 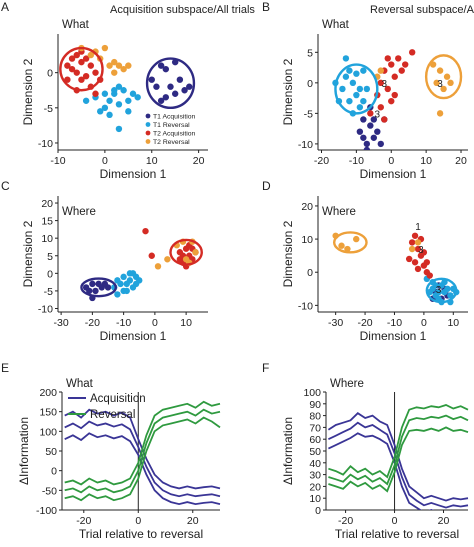 I want to click on panel-letter: A, so click(x=5, y=7).